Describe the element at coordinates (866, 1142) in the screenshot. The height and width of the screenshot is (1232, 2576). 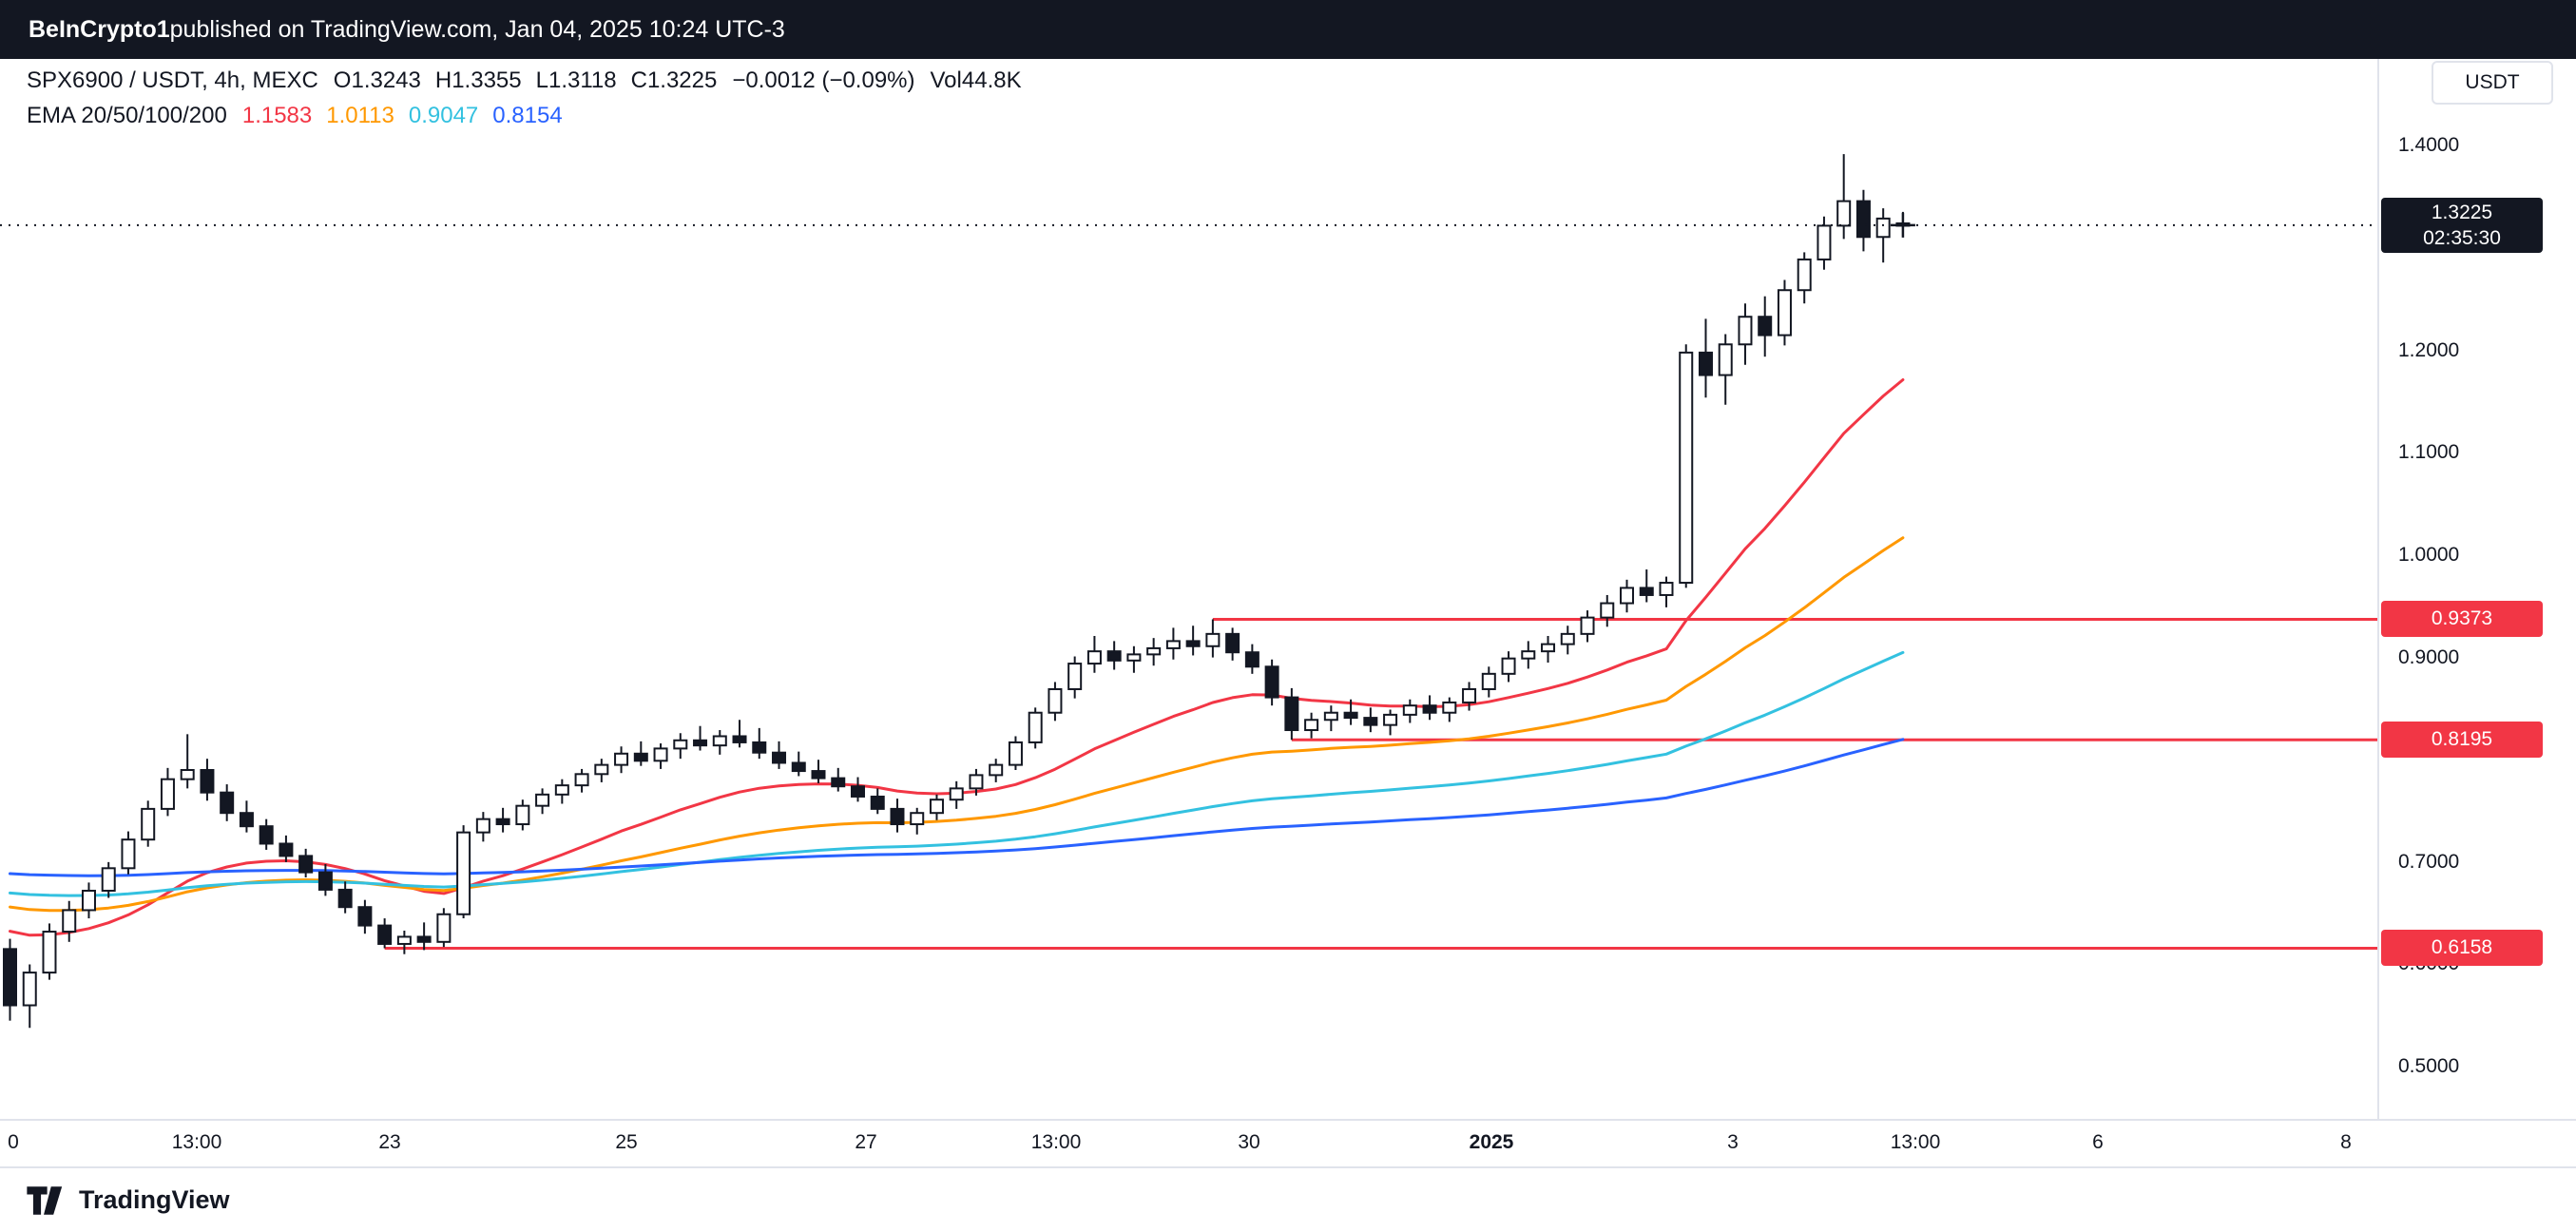
I see `time-axis-label: 27` at that location.